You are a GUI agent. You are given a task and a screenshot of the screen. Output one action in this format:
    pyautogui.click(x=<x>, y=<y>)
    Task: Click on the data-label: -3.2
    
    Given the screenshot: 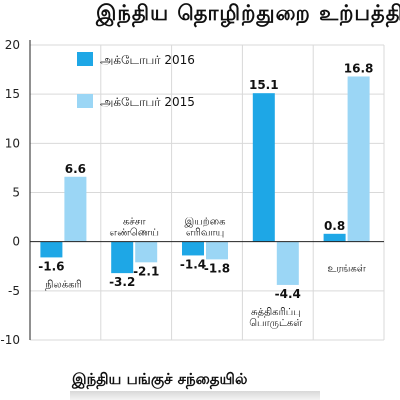 What is the action you would take?
    pyautogui.click(x=122, y=282)
    